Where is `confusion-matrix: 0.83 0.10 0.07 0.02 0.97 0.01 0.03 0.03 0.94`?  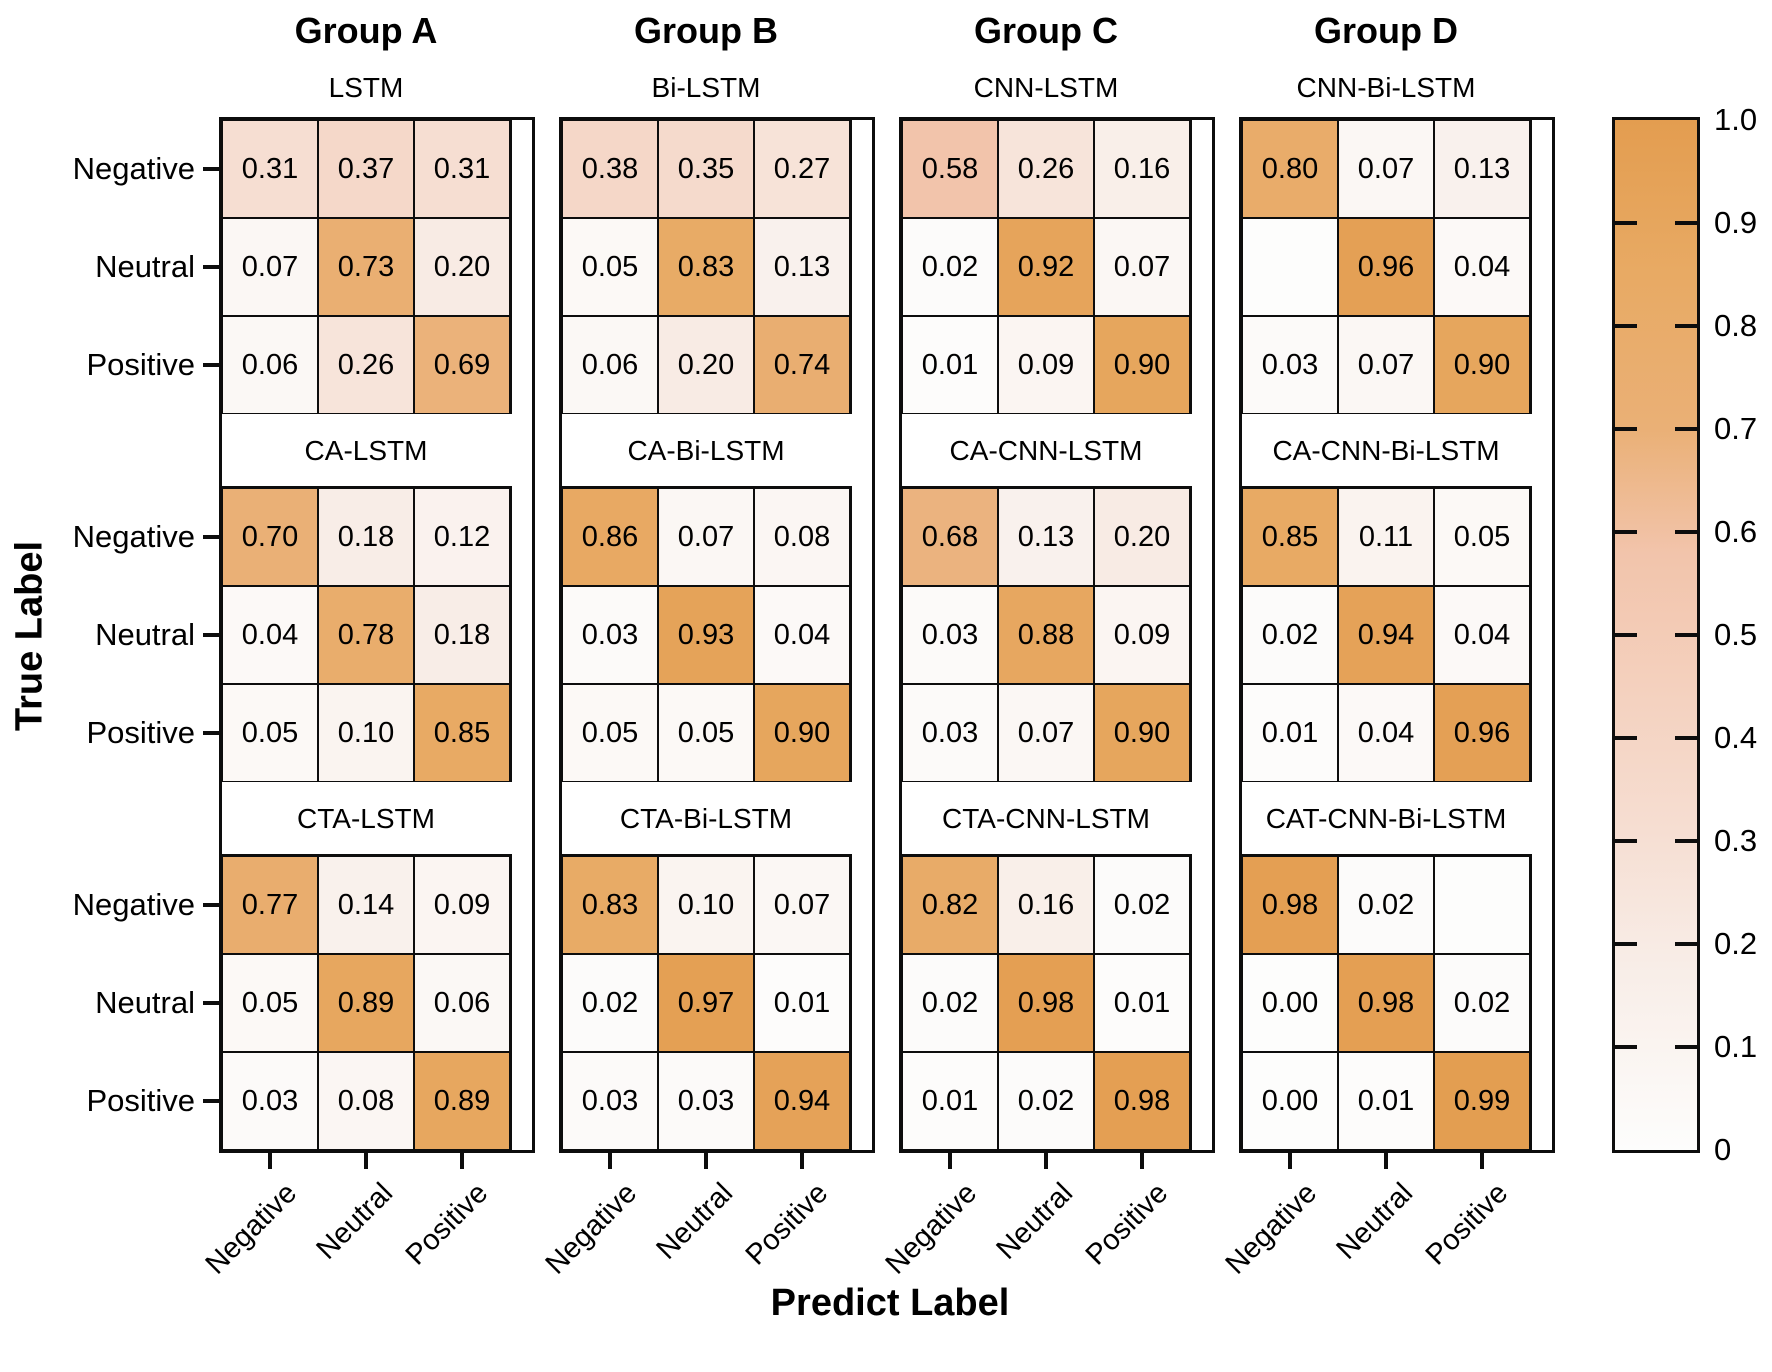 confusion-matrix: 0.83 0.10 0.07 0.02 0.97 0.01 0.03 0.03 0.94 is located at coordinates (706, 1003).